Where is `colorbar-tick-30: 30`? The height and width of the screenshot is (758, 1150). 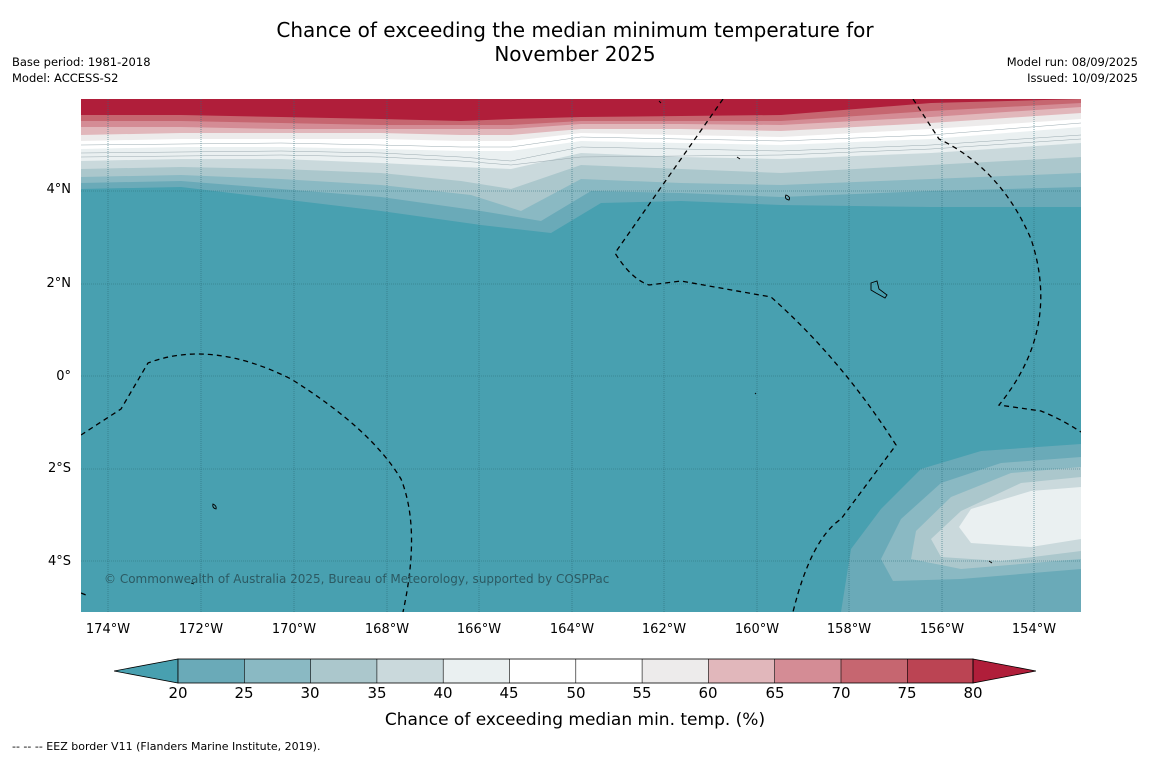 colorbar-tick-30: 30 is located at coordinates (310, 693).